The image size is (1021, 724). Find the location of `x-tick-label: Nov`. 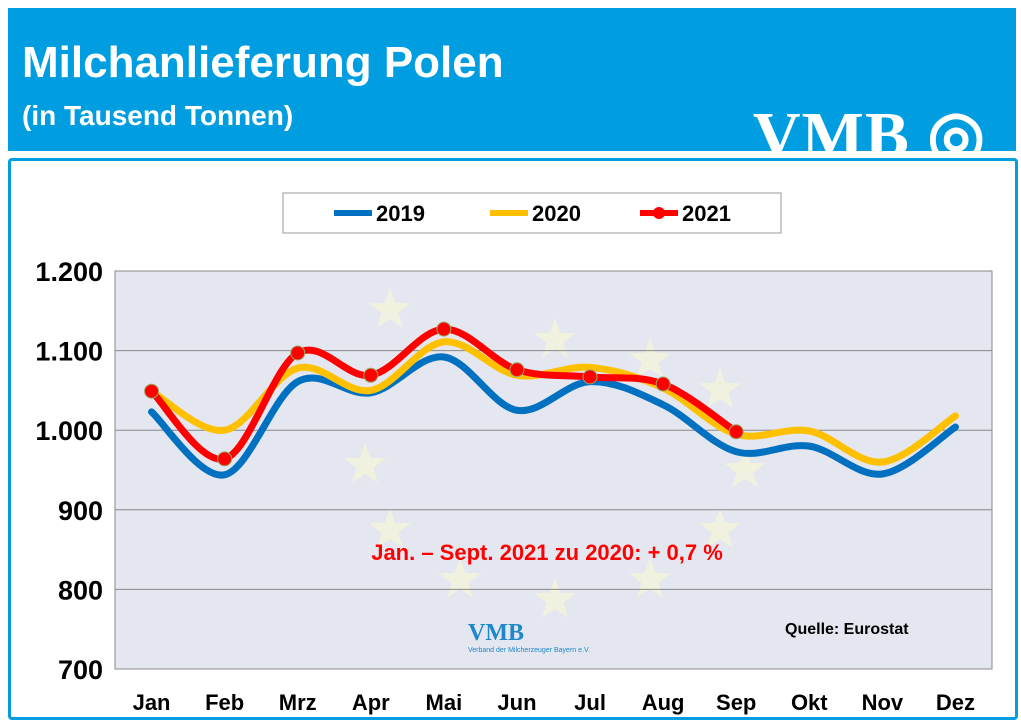

x-tick-label: Nov is located at coordinates (883, 702).